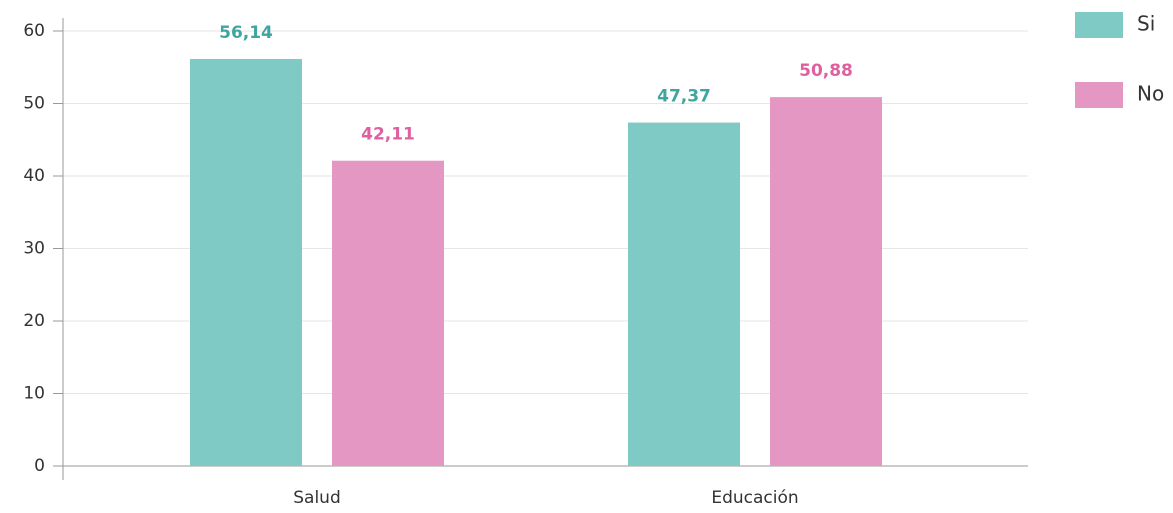  Describe the element at coordinates (34, 394) in the screenshot. I see `y-tick-label: 10` at that location.